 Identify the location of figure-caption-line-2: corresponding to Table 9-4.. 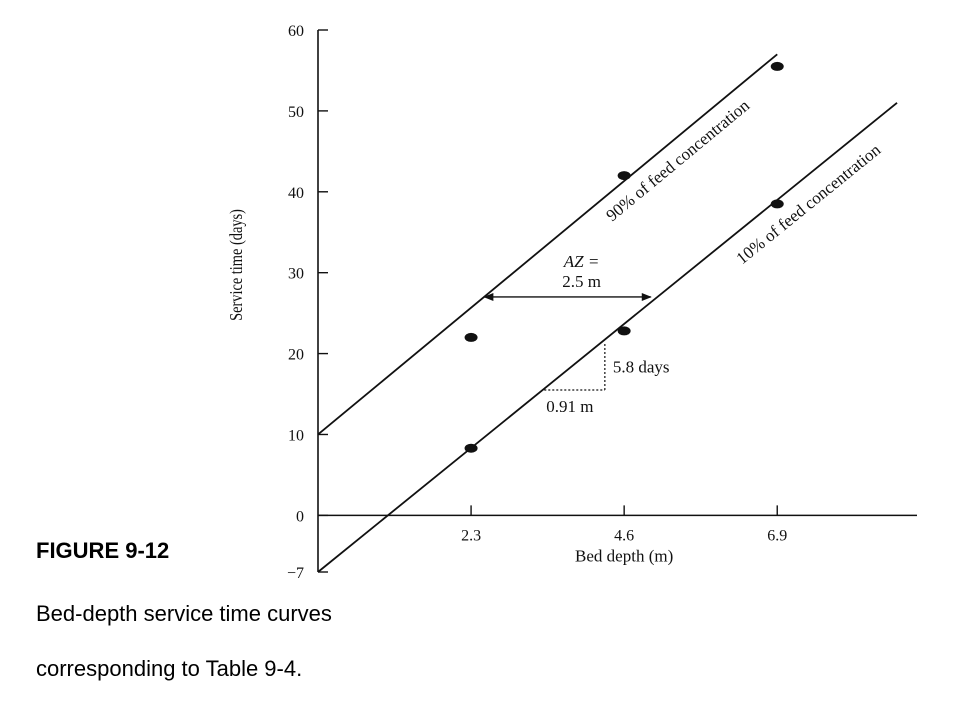
(169, 668).